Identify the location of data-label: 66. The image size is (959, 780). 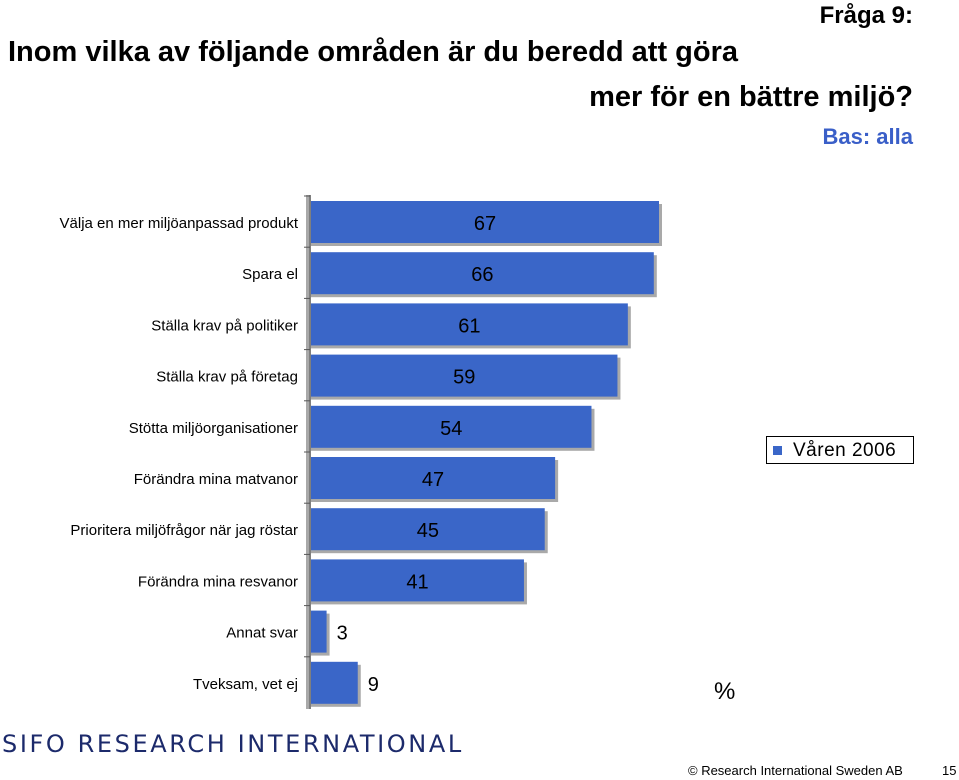
(482, 275).